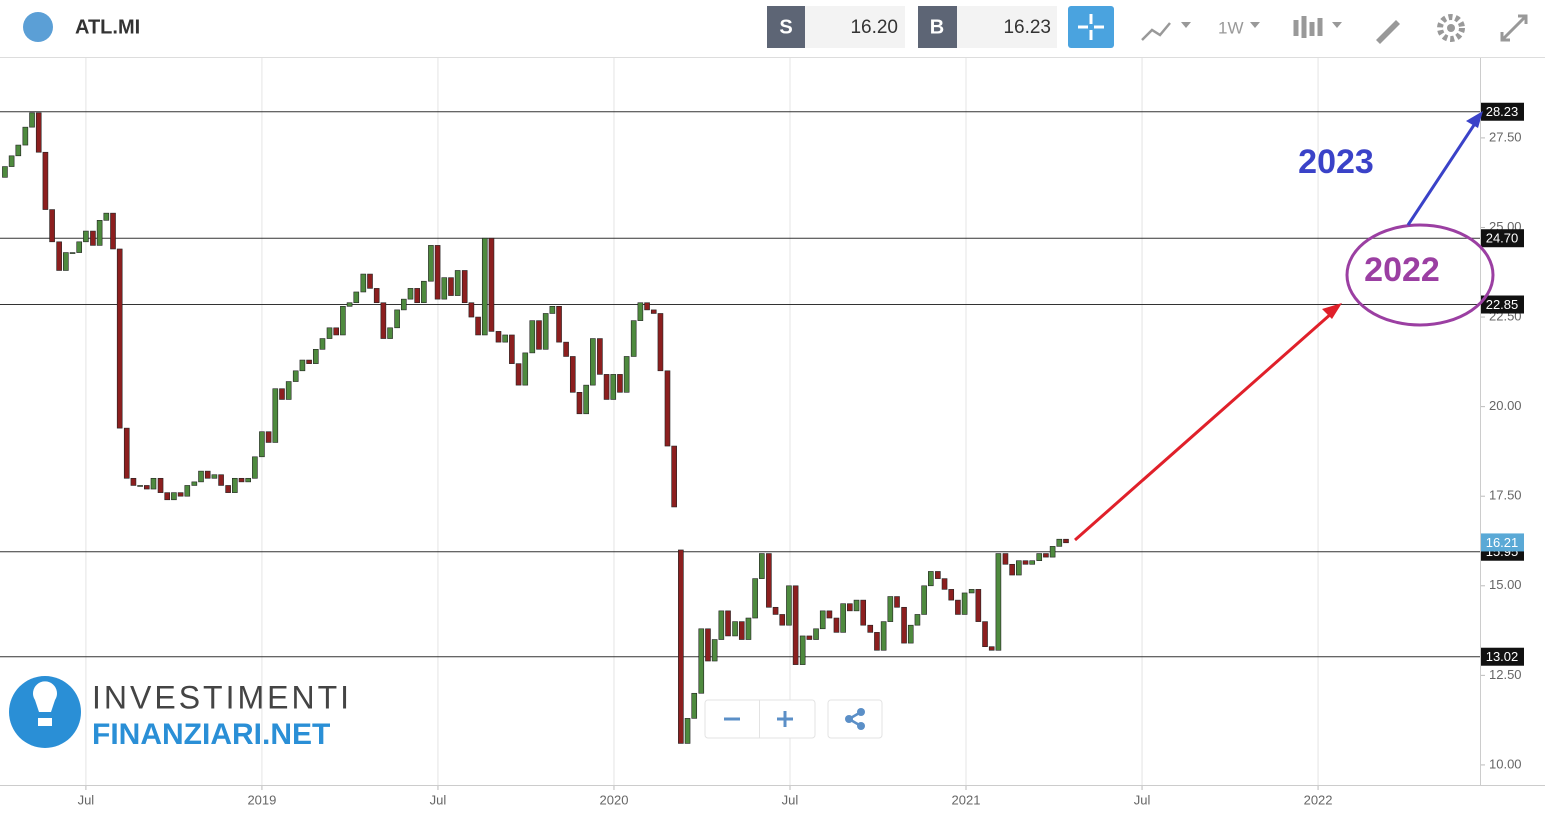  Describe the element at coordinates (1505, 136) in the screenshot. I see `y-tick-label: 27.50` at that location.